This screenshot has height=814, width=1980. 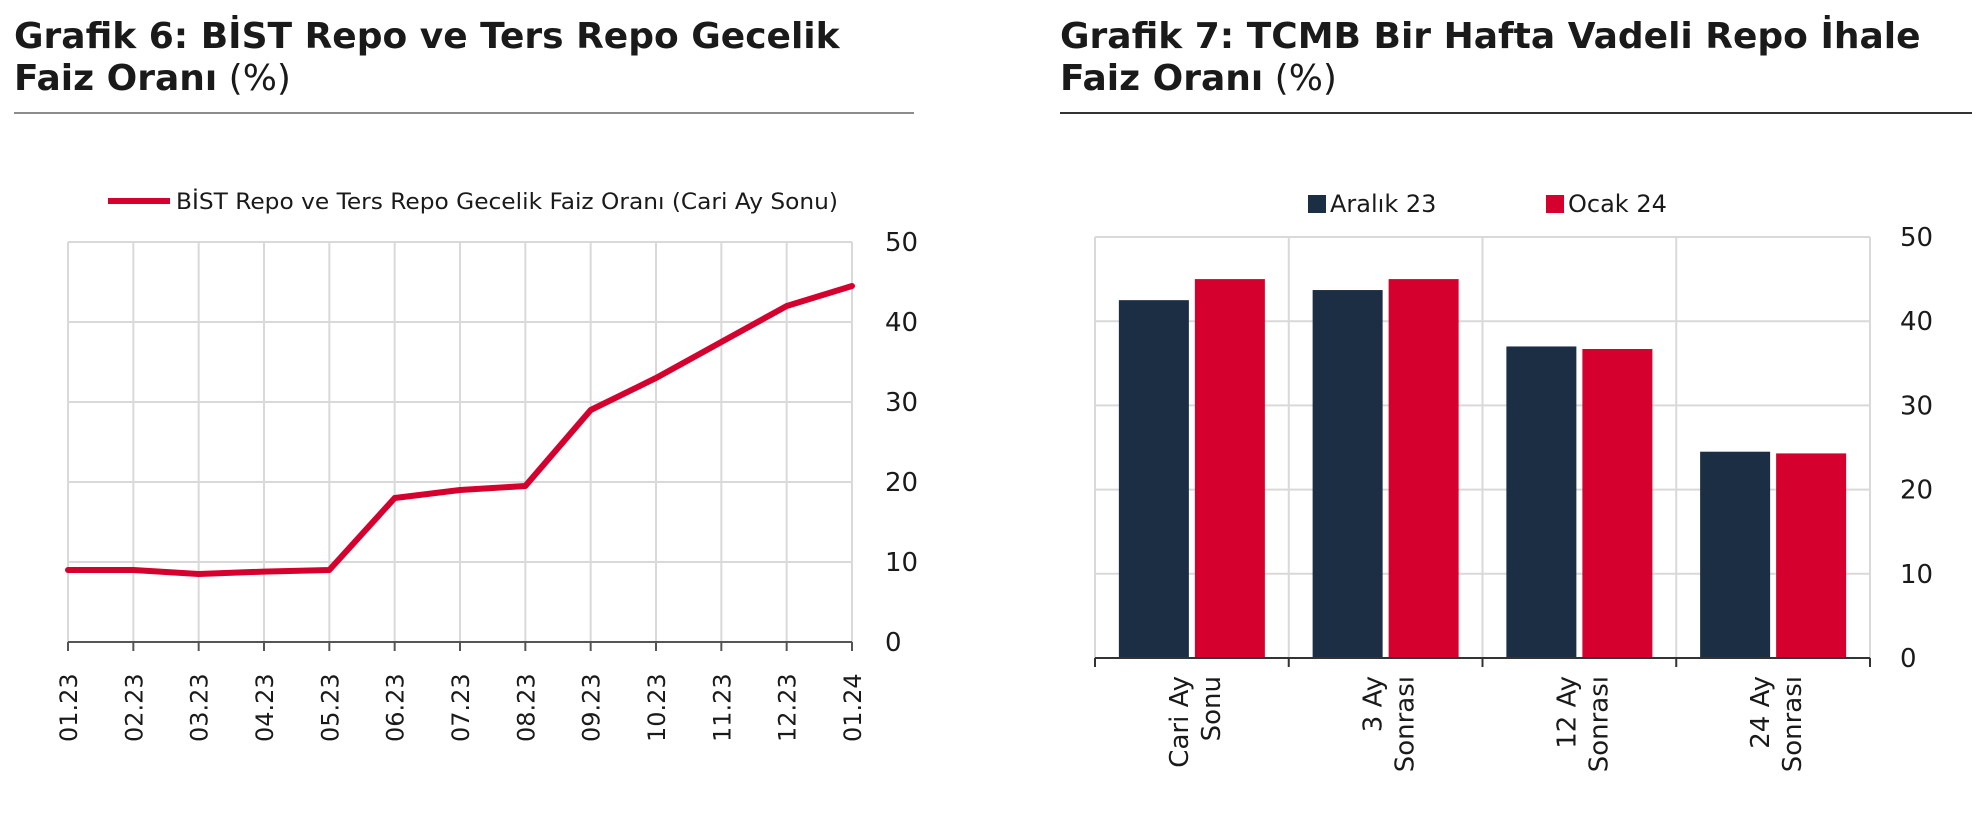 I want to click on chart7-y-tick-label: 10, so click(x=1916, y=575).